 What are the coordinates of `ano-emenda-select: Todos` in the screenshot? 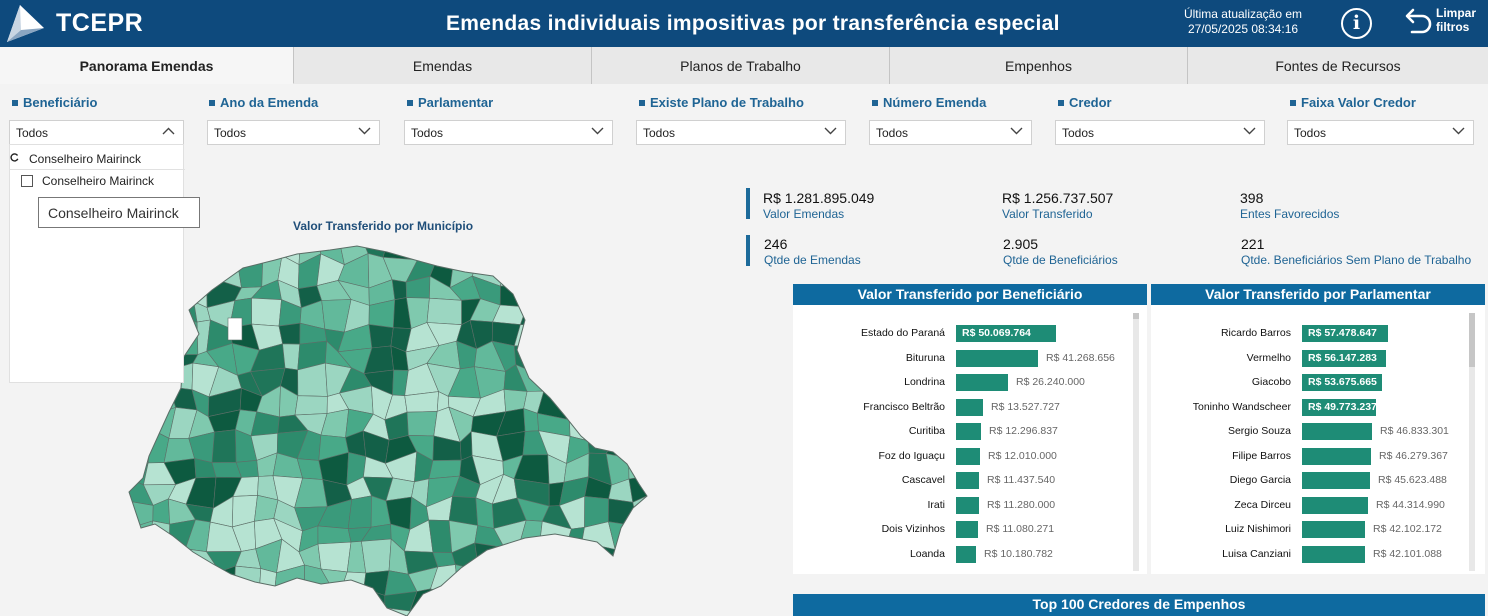 It's located at (293, 132).